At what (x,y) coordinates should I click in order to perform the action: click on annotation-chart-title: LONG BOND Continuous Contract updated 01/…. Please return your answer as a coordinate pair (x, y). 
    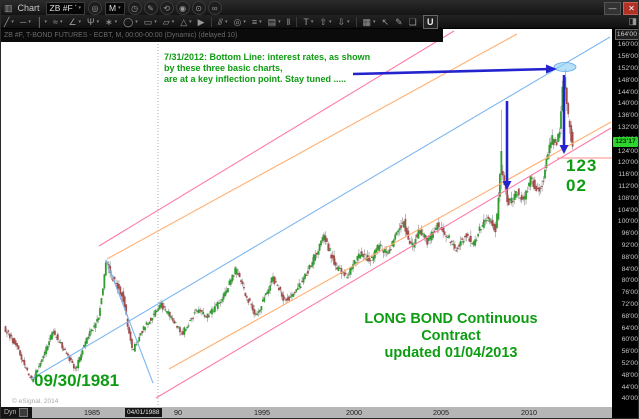
    Looking at the image, I should click on (451, 336).